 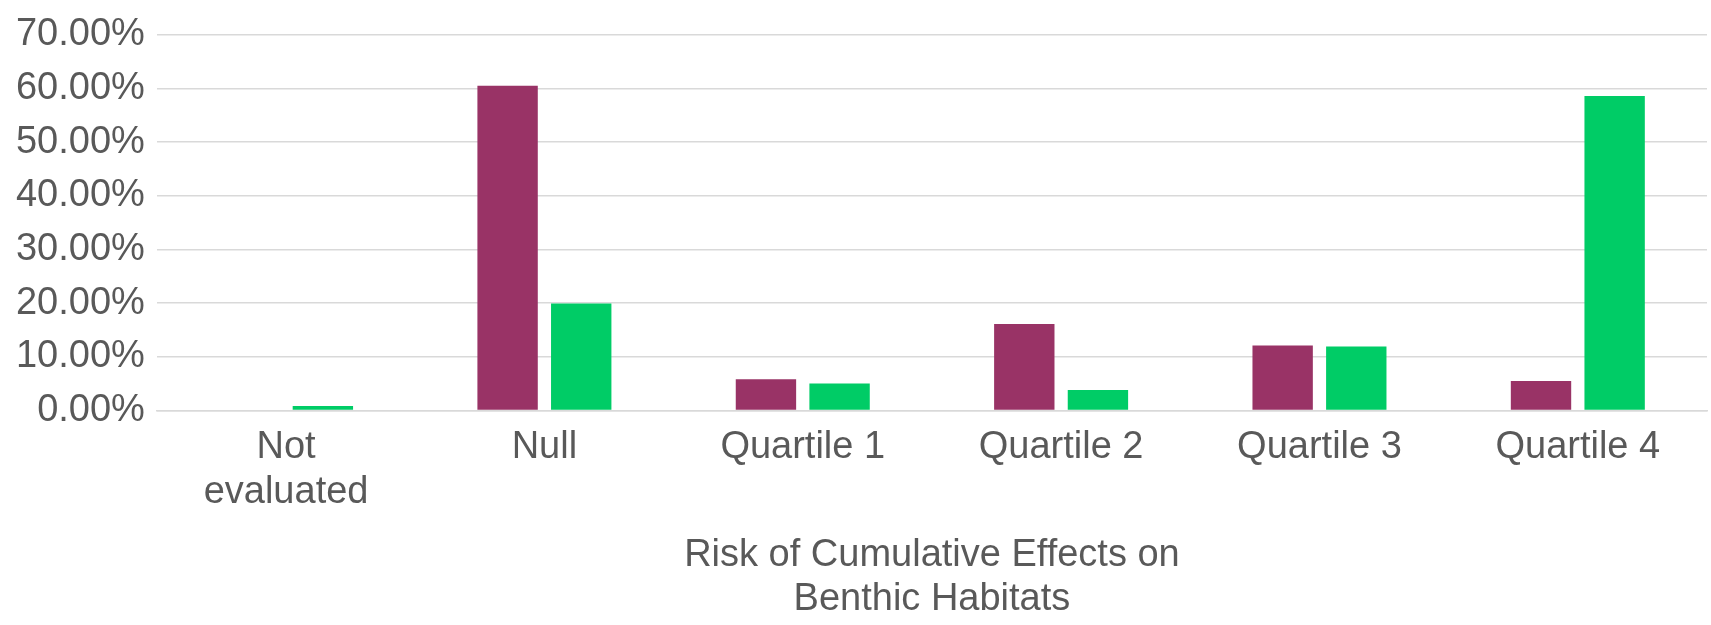 I want to click on y-tick-label: 50.00%, so click(x=80, y=139).